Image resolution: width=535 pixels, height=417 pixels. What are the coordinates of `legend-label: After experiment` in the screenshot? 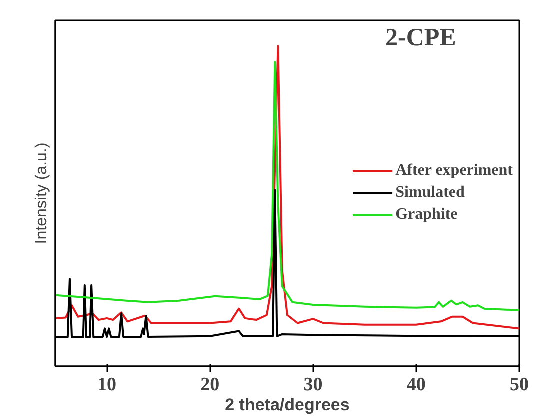 It's located at (454, 171).